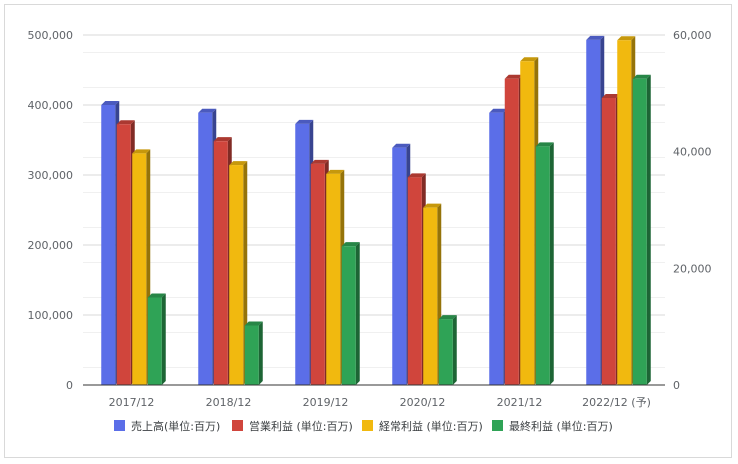  Describe the element at coordinates (692, 35) in the screenshot. I see `y-right-tick-label: 60,000` at that location.